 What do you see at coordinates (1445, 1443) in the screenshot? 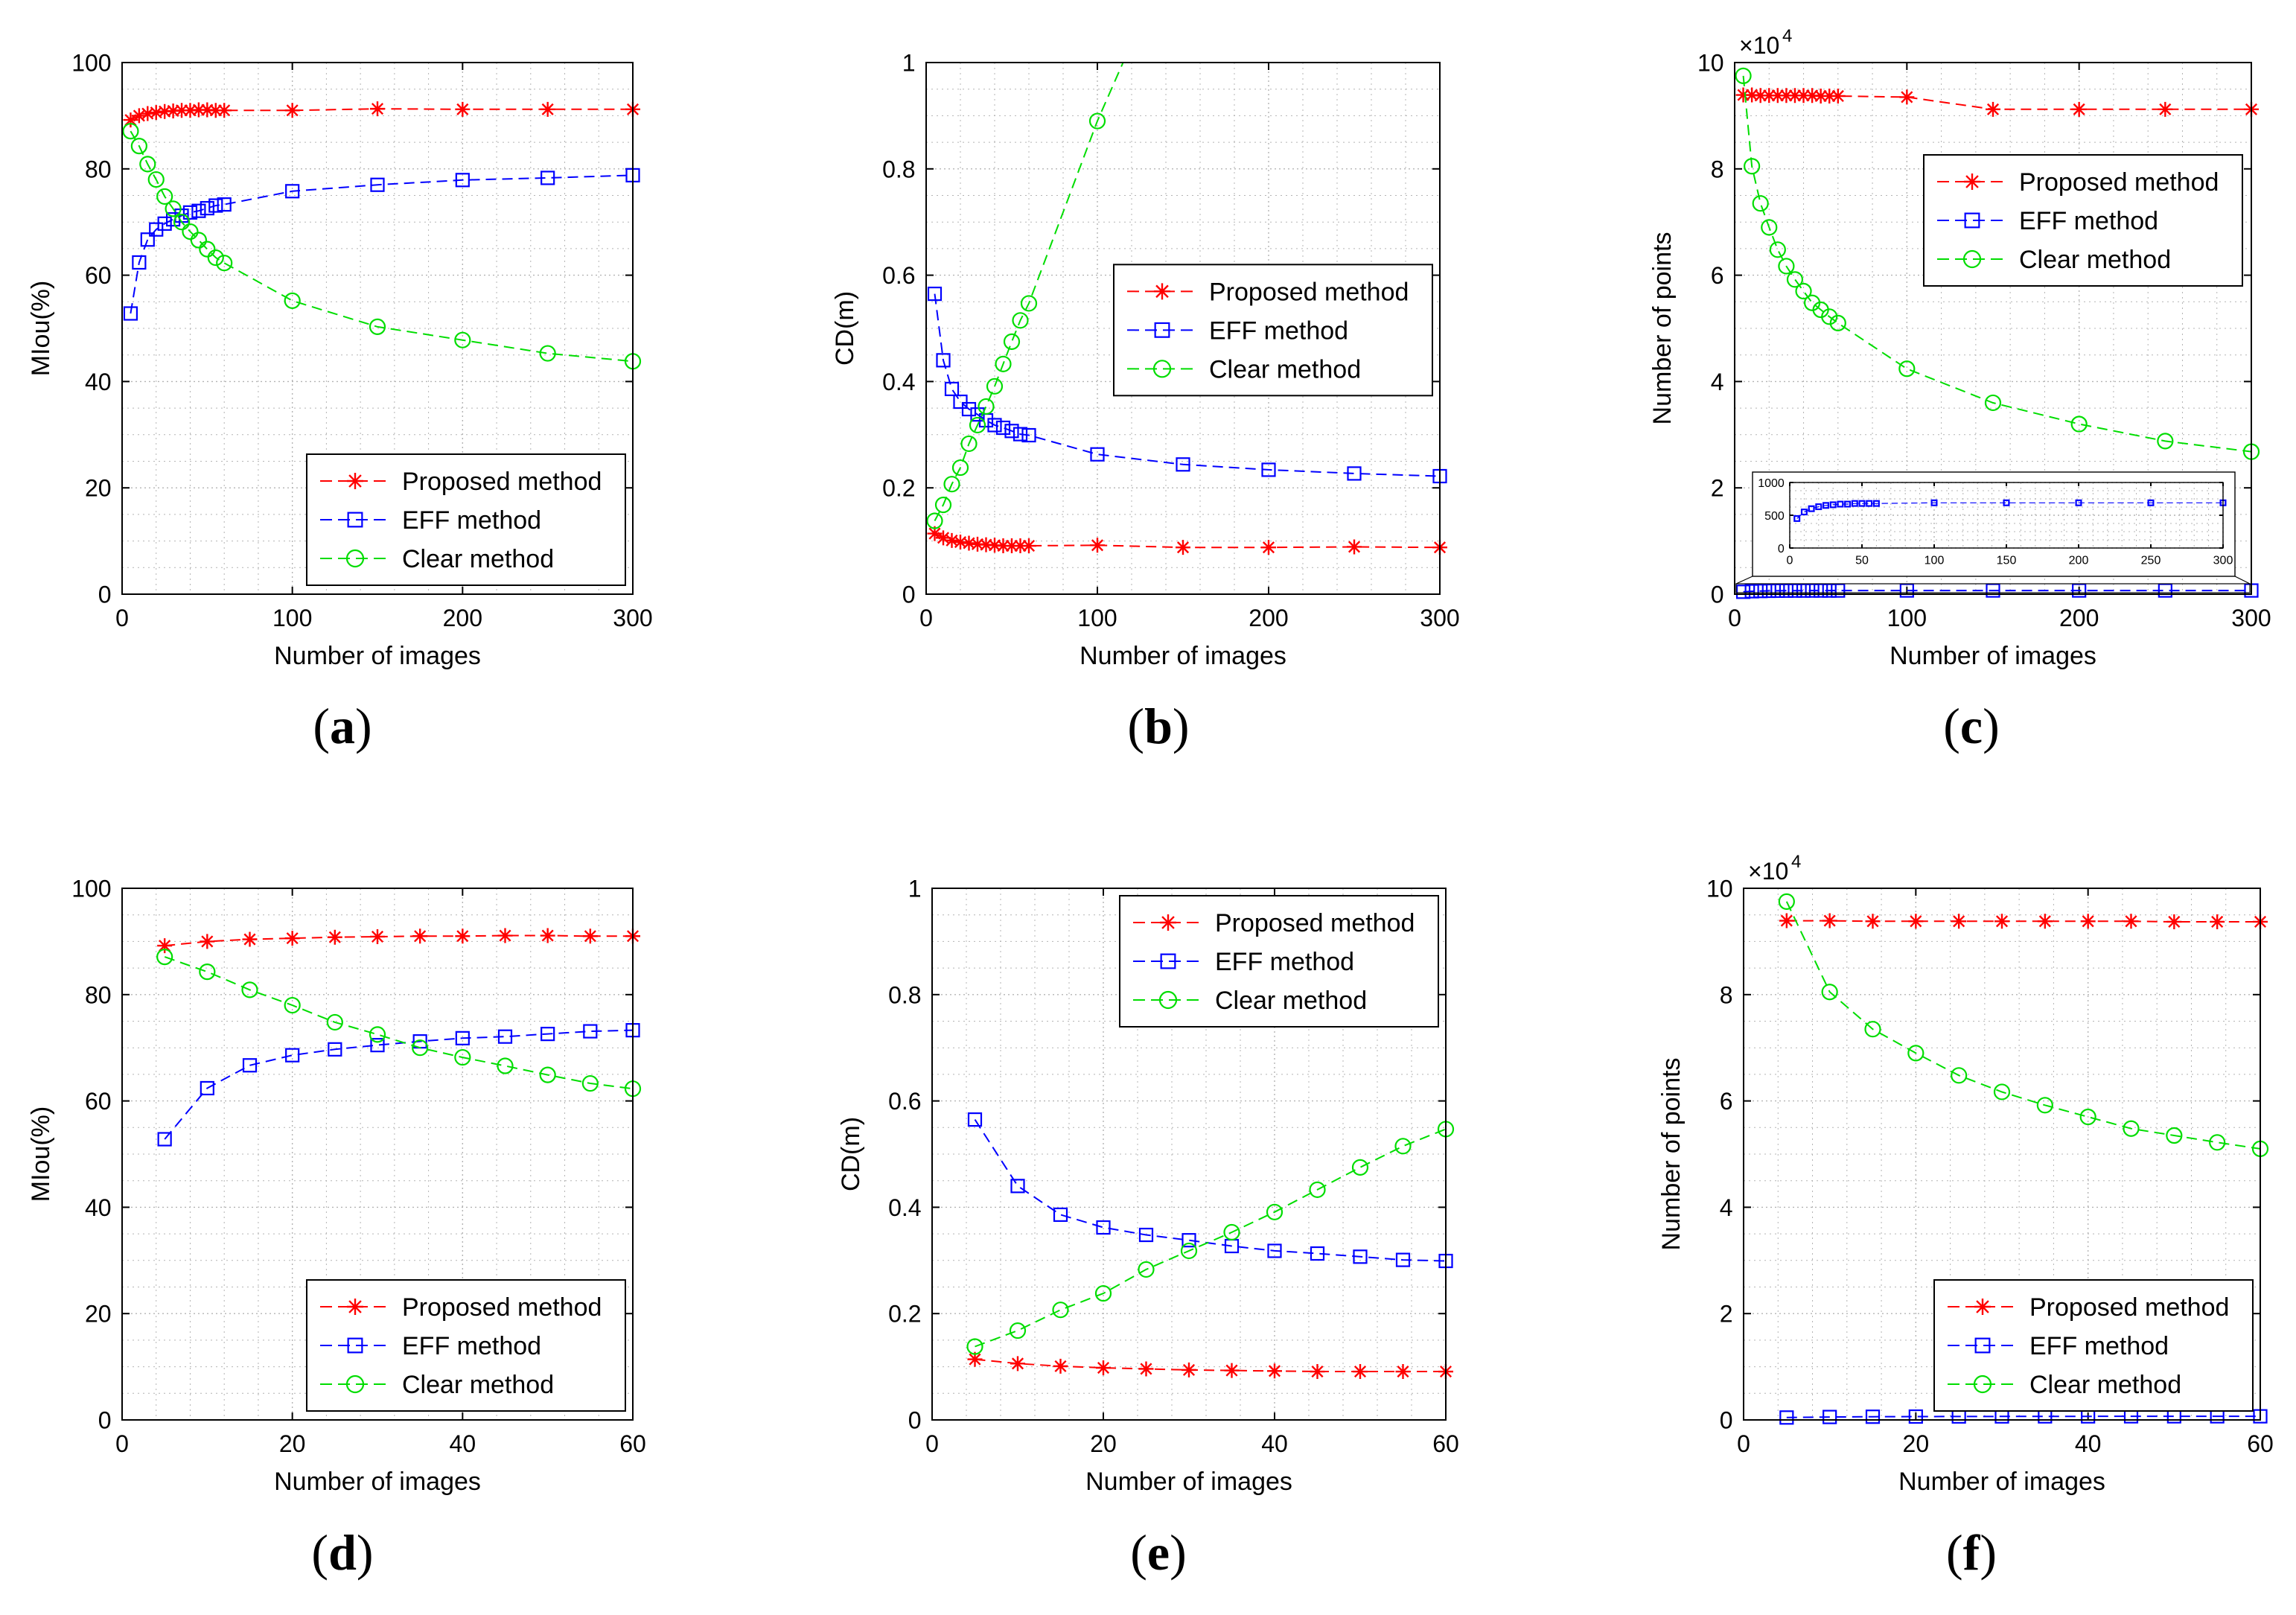
I see `x-tick-label: 60` at bounding box center [1445, 1443].